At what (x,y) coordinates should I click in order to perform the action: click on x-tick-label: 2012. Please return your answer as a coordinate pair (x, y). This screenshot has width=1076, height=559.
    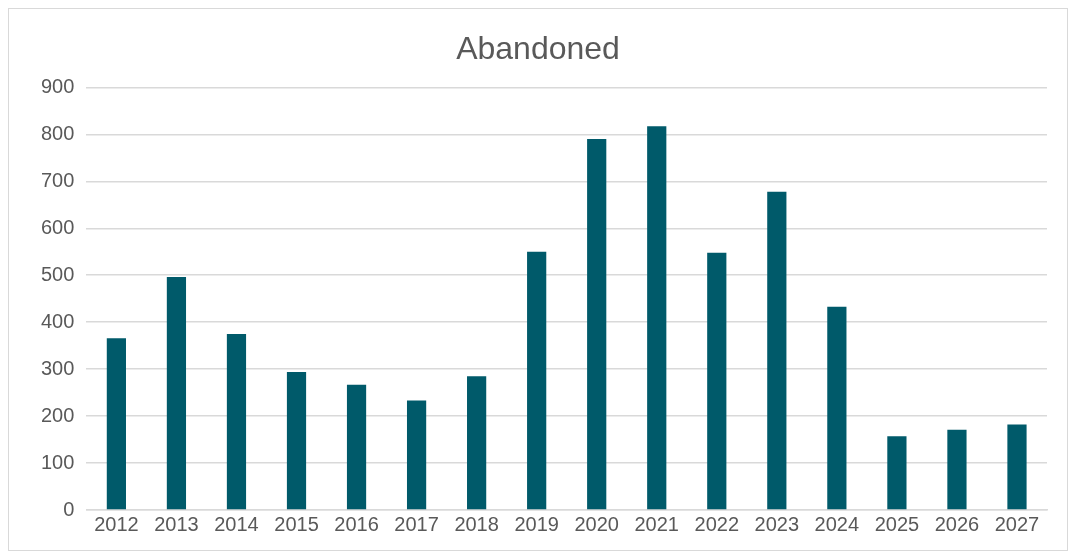
    Looking at the image, I should click on (116, 523).